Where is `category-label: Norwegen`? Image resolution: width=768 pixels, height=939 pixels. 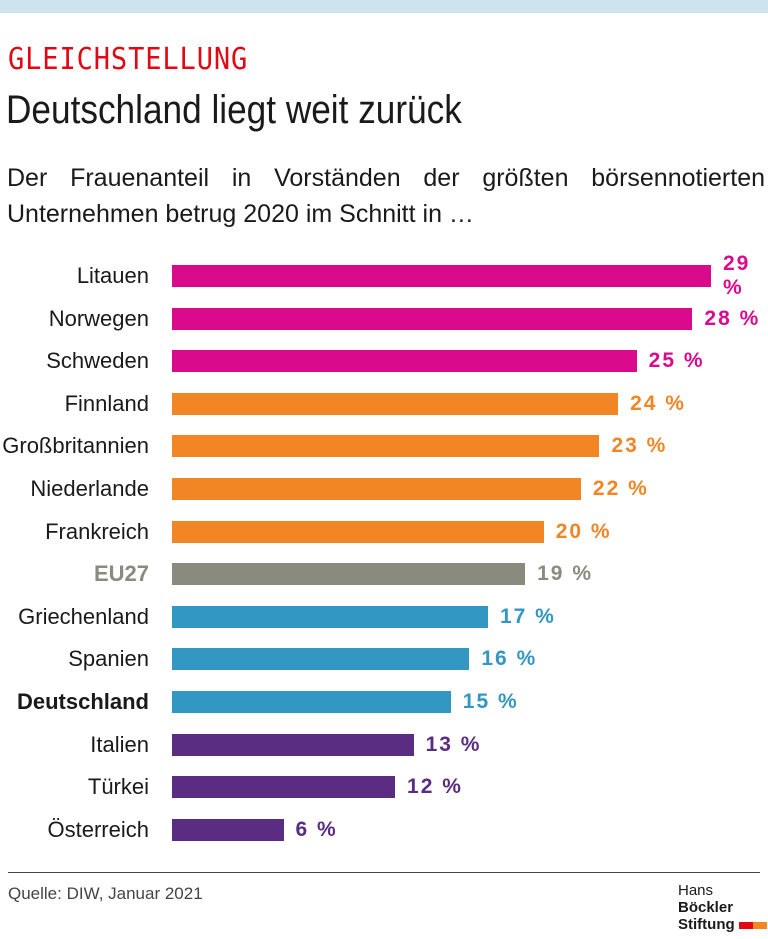
category-label: Norwegen is located at coordinates (98, 318).